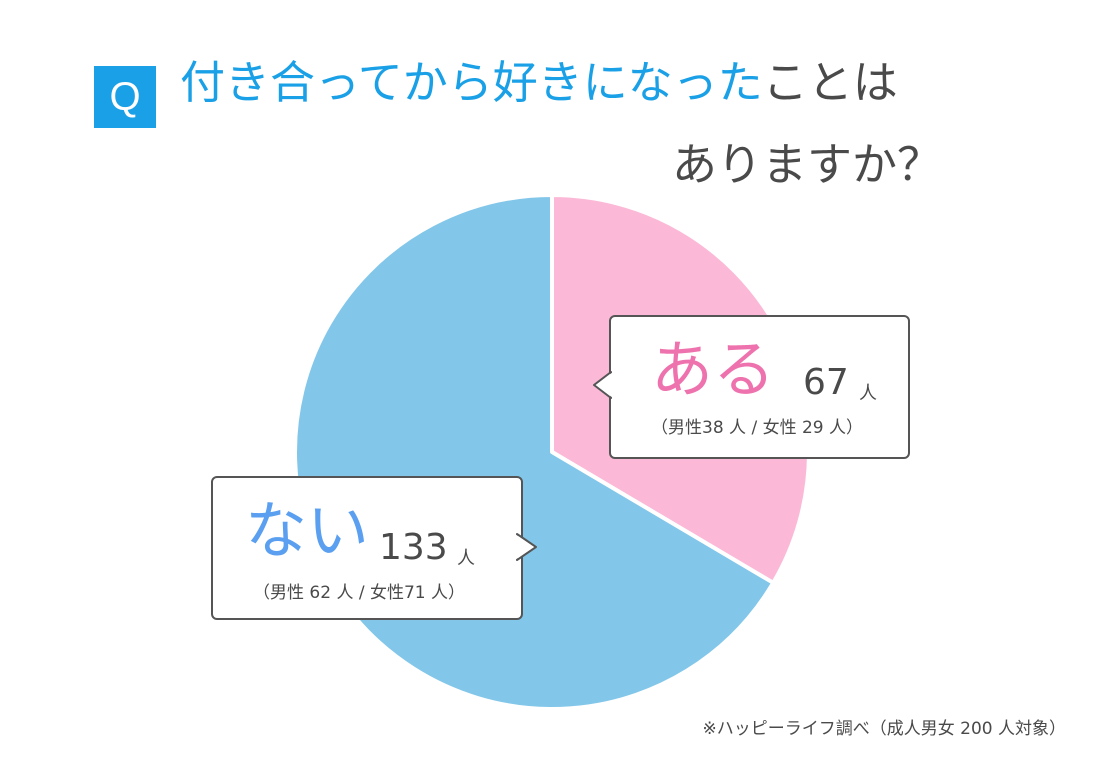 The image size is (1100, 768). I want to click on slice-detail-no: （男性 62 人 / 女性71 人）, so click(359, 593).